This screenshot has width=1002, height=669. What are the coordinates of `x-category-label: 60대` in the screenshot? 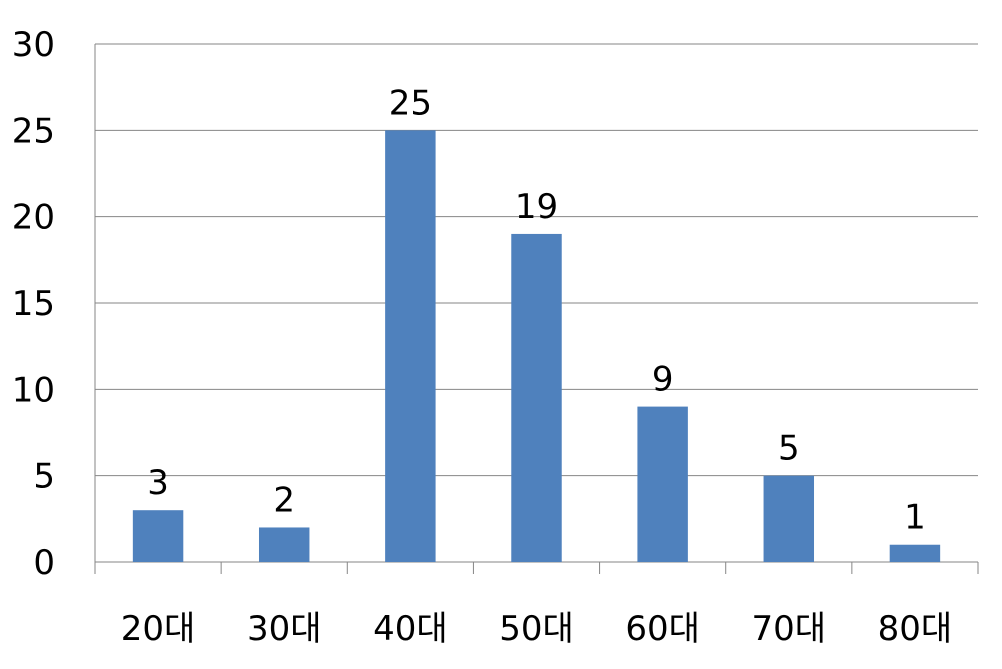 It's located at (662, 629).